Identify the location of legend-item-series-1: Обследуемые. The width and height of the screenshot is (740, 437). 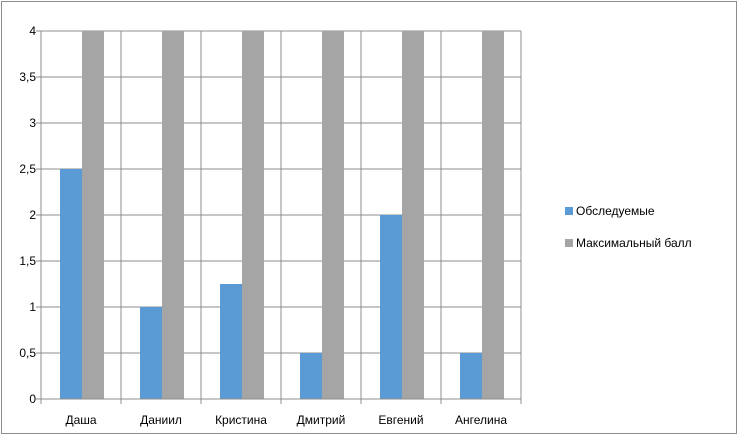
(628, 211).